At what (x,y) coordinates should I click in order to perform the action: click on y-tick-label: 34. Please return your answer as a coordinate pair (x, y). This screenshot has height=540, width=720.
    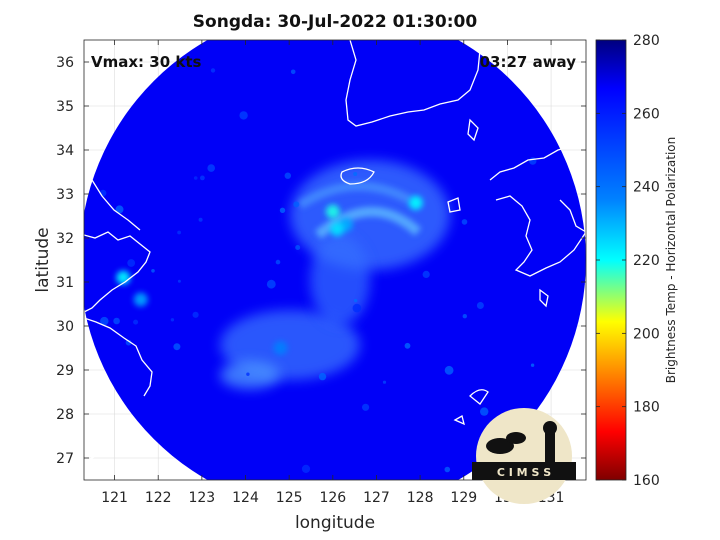
    Looking at the image, I should click on (65, 151).